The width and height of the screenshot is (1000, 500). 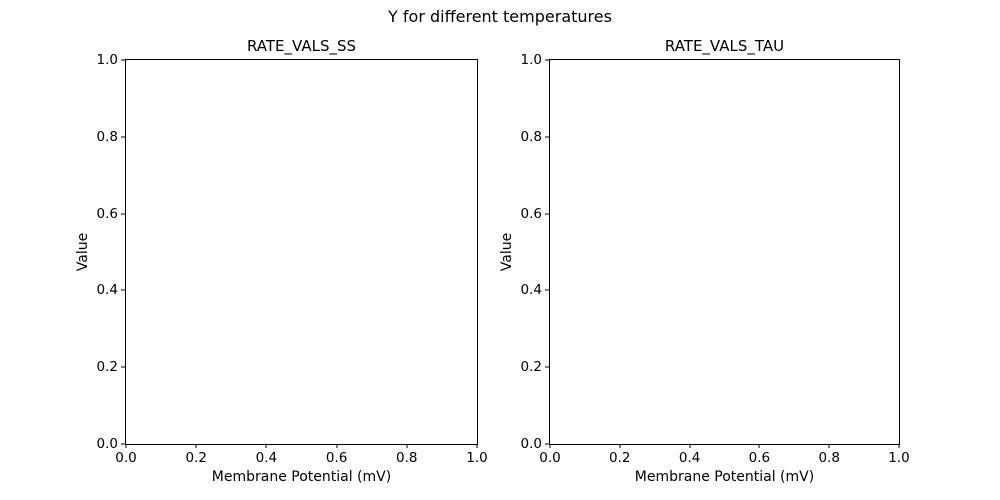 What do you see at coordinates (301, 46) in the screenshot?
I see `subplot-title: RATE_VALS_SS` at bounding box center [301, 46].